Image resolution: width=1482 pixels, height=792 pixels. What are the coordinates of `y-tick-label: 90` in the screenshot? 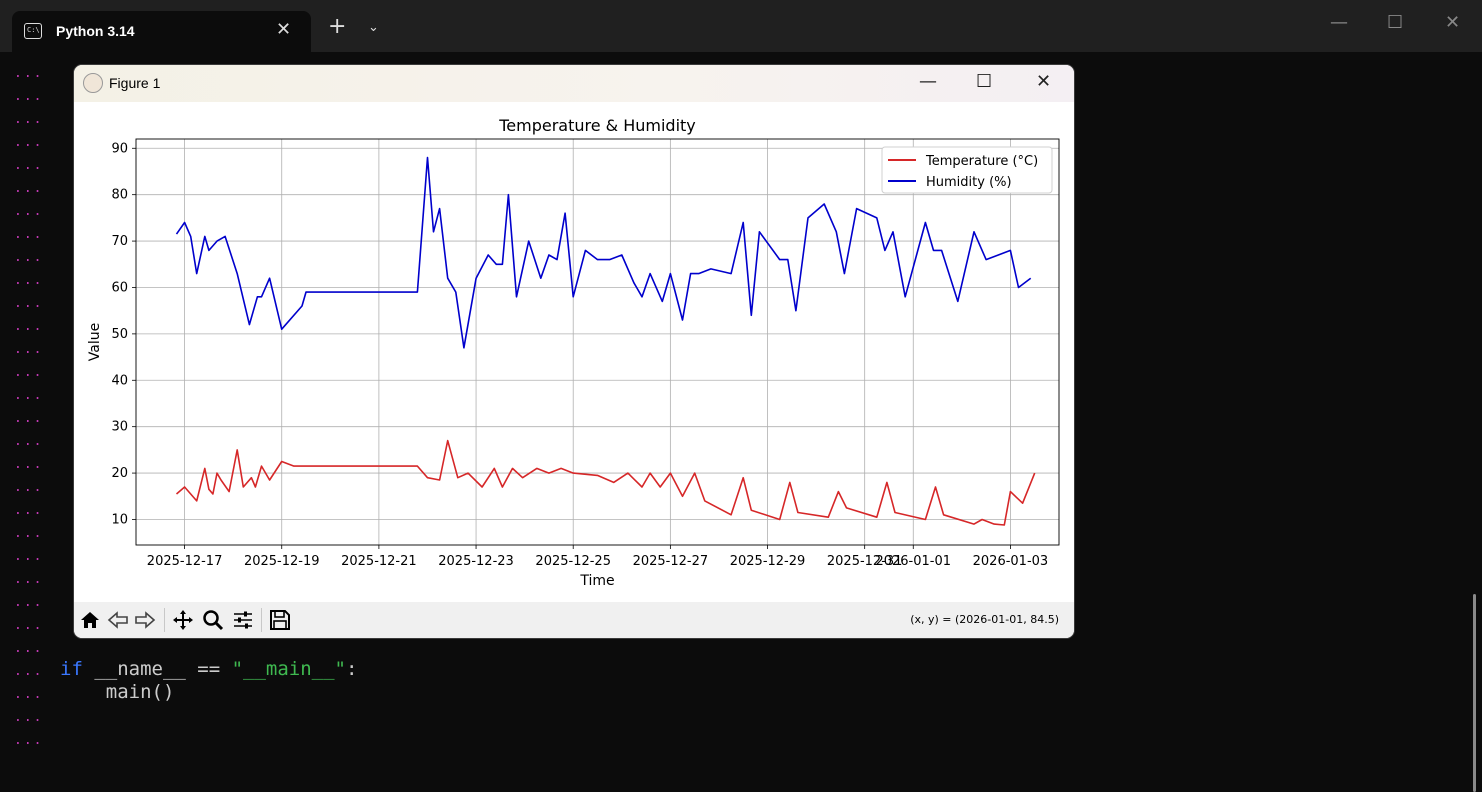 It's located at (119, 148).